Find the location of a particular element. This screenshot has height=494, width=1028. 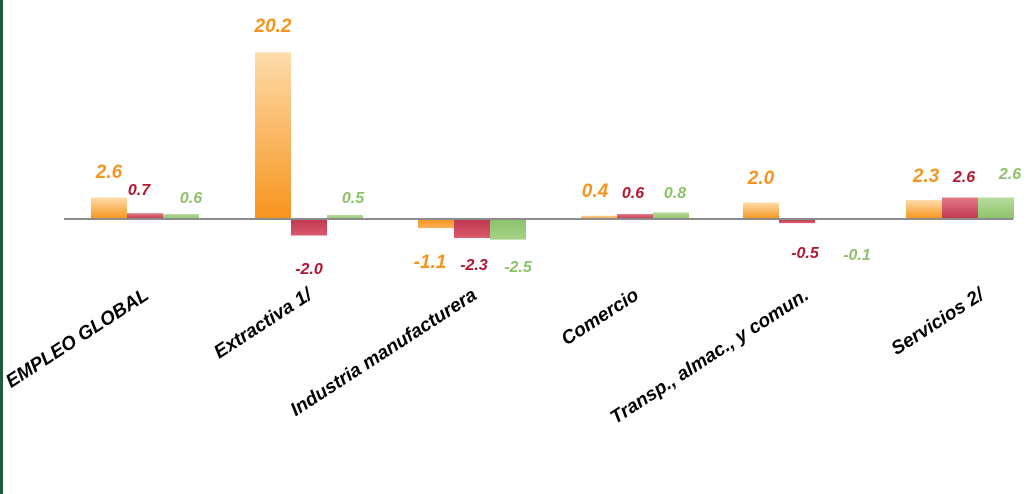

value-label-green-1: 0.5 is located at coordinates (353, 198).